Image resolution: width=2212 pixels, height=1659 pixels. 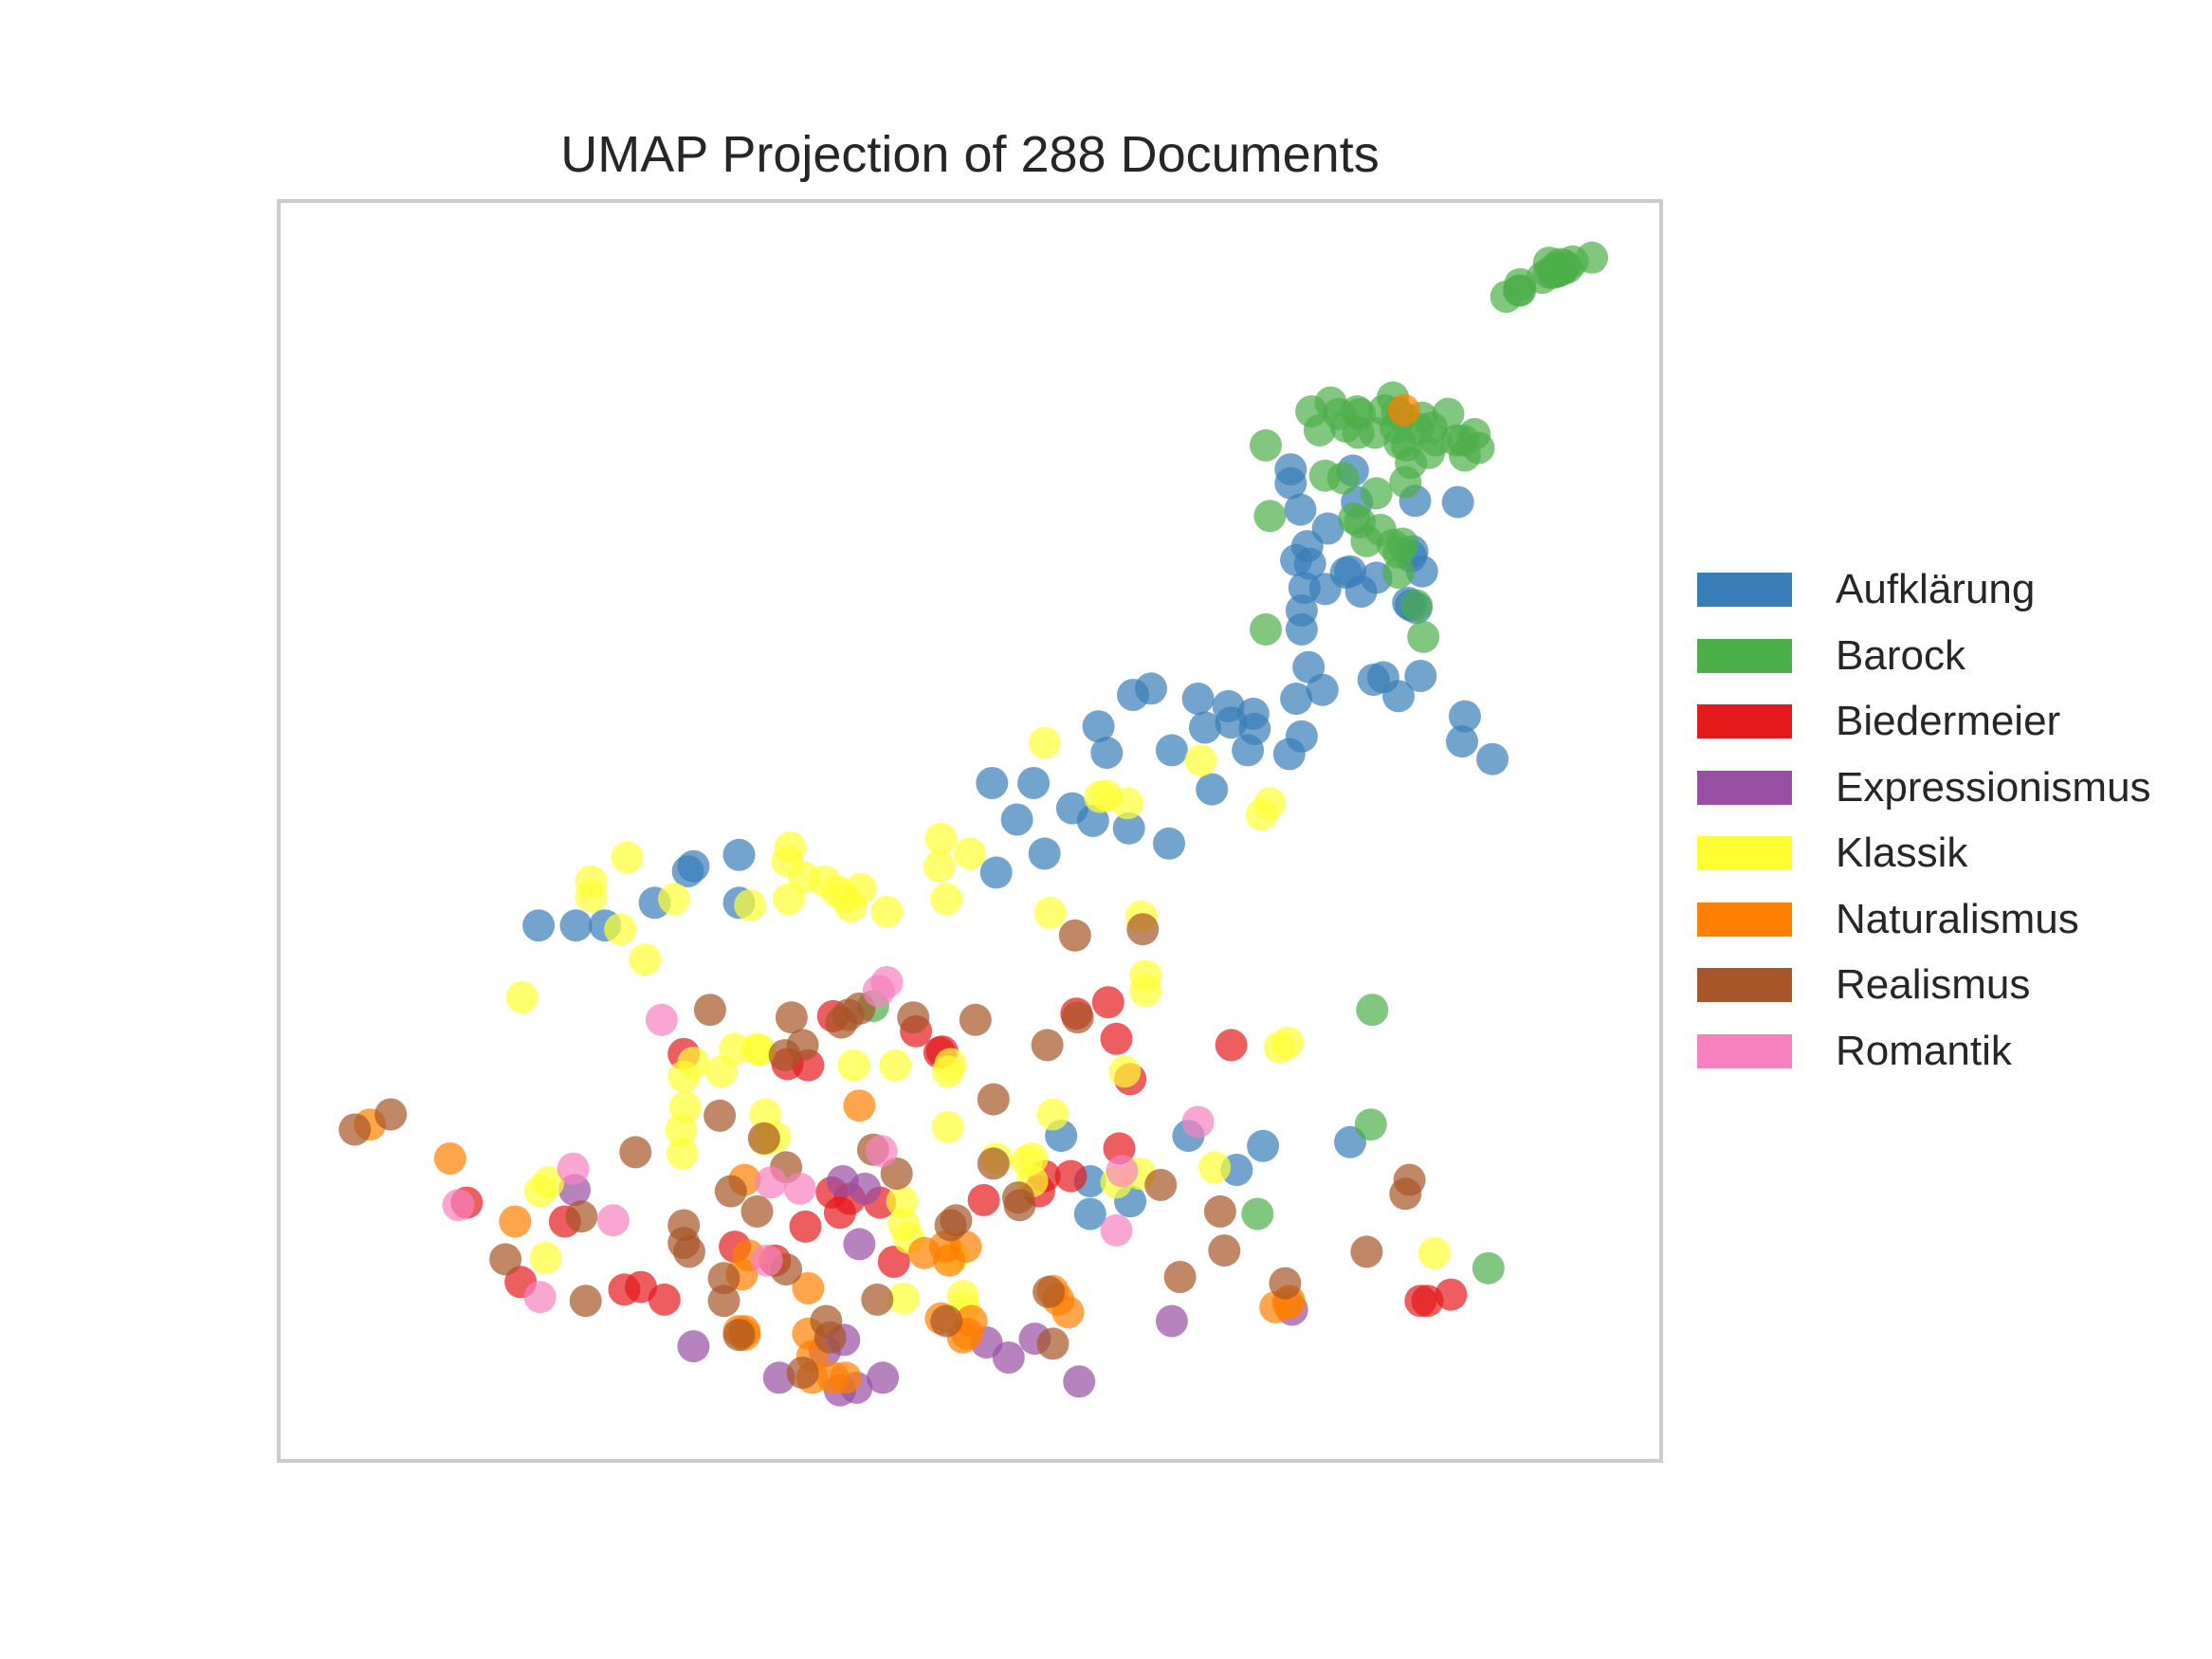 I want to click on legend-item: Biedermeier, so click(x=1953, y=721).